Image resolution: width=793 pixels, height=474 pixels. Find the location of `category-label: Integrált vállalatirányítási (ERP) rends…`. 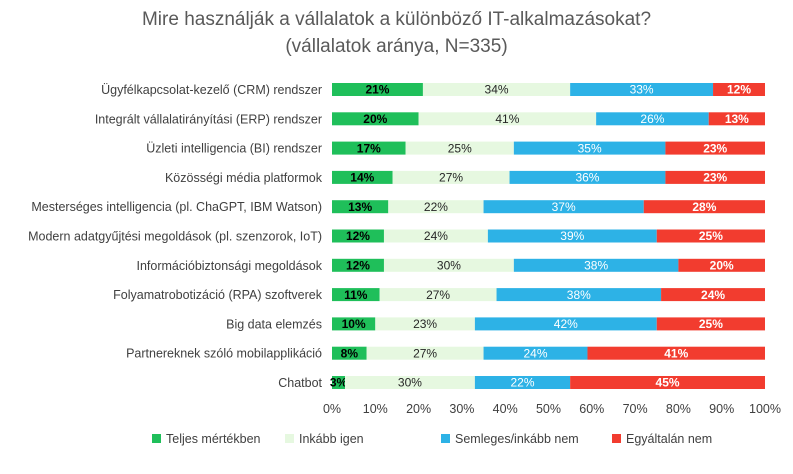

category-label: Integrált vállalatirányítási (ERP) rends… is located at coordinates (208, 119).